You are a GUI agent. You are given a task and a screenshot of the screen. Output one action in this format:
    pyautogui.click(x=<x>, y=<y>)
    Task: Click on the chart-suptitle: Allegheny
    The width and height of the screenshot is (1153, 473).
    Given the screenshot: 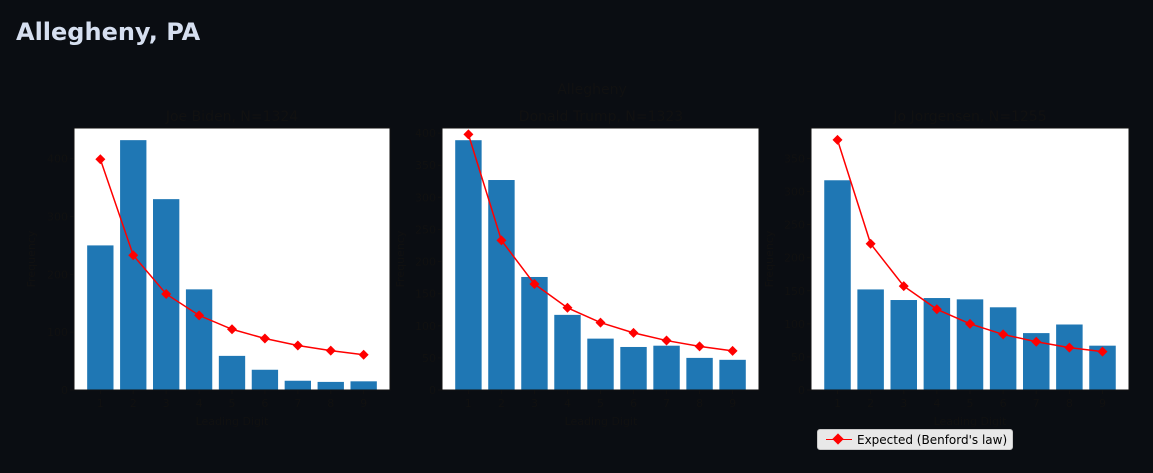 What is the action you would take?
    pyautogui.click(x=592, y=90)
    